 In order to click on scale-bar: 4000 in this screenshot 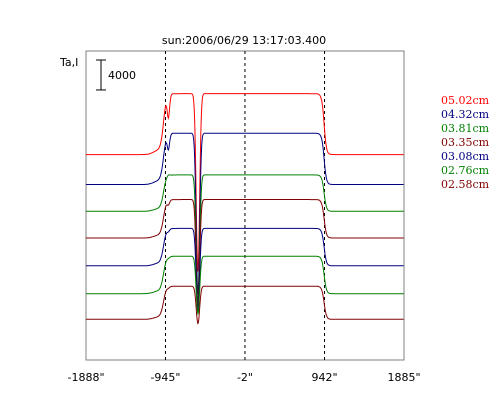, I will do `click(116, 75)`.